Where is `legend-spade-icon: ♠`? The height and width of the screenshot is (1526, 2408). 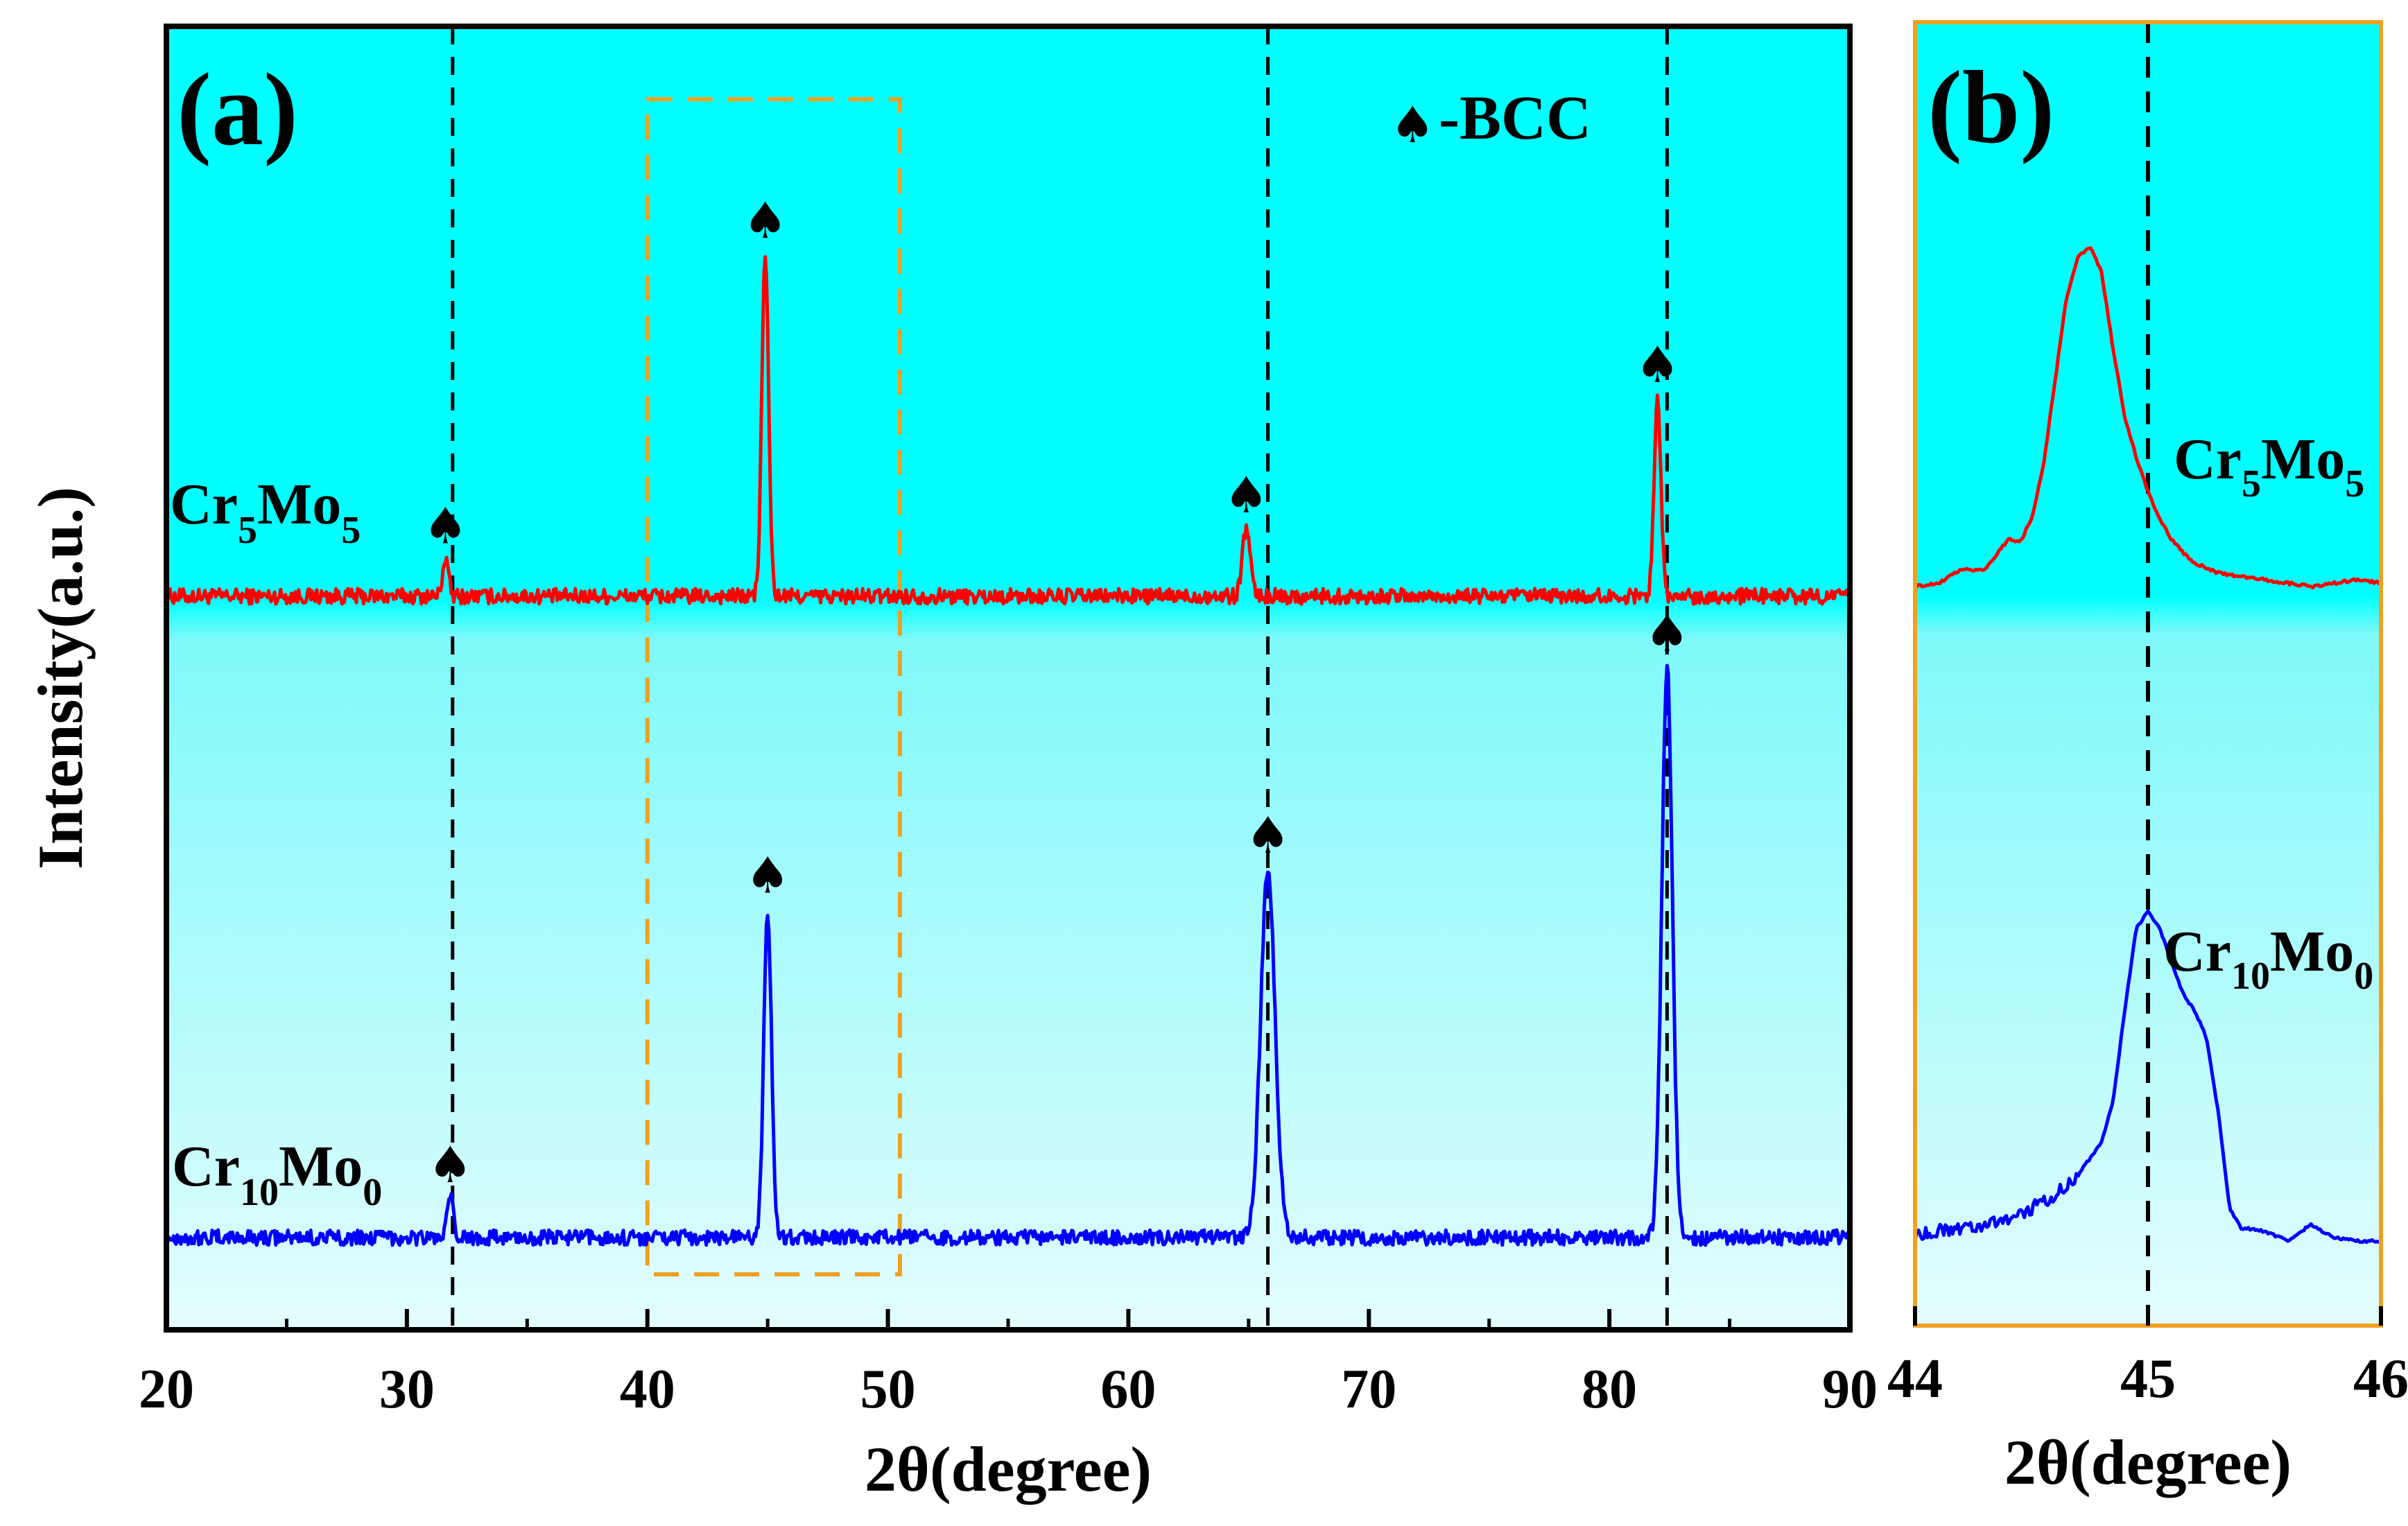 legend-spade-icon: ♠ is located at coordinates (1413, 125).